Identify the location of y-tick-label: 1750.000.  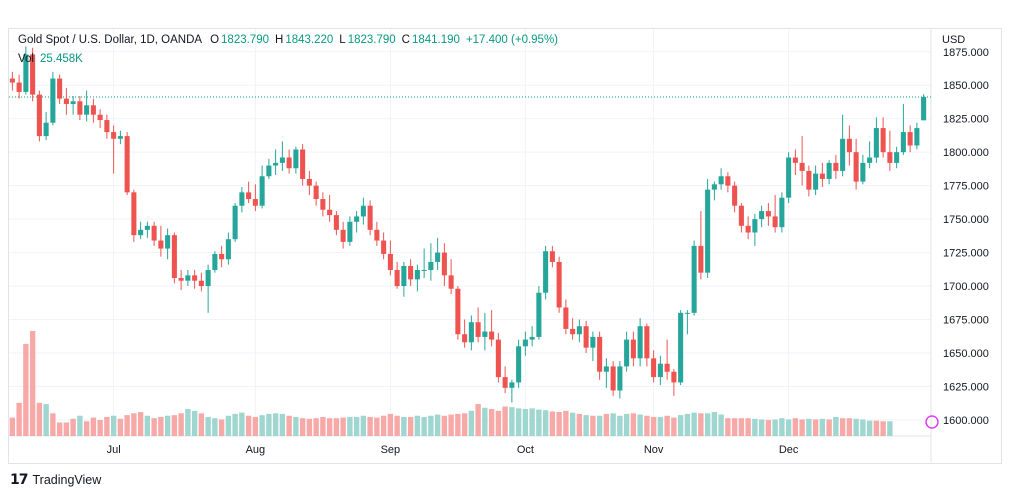
(966, 220).